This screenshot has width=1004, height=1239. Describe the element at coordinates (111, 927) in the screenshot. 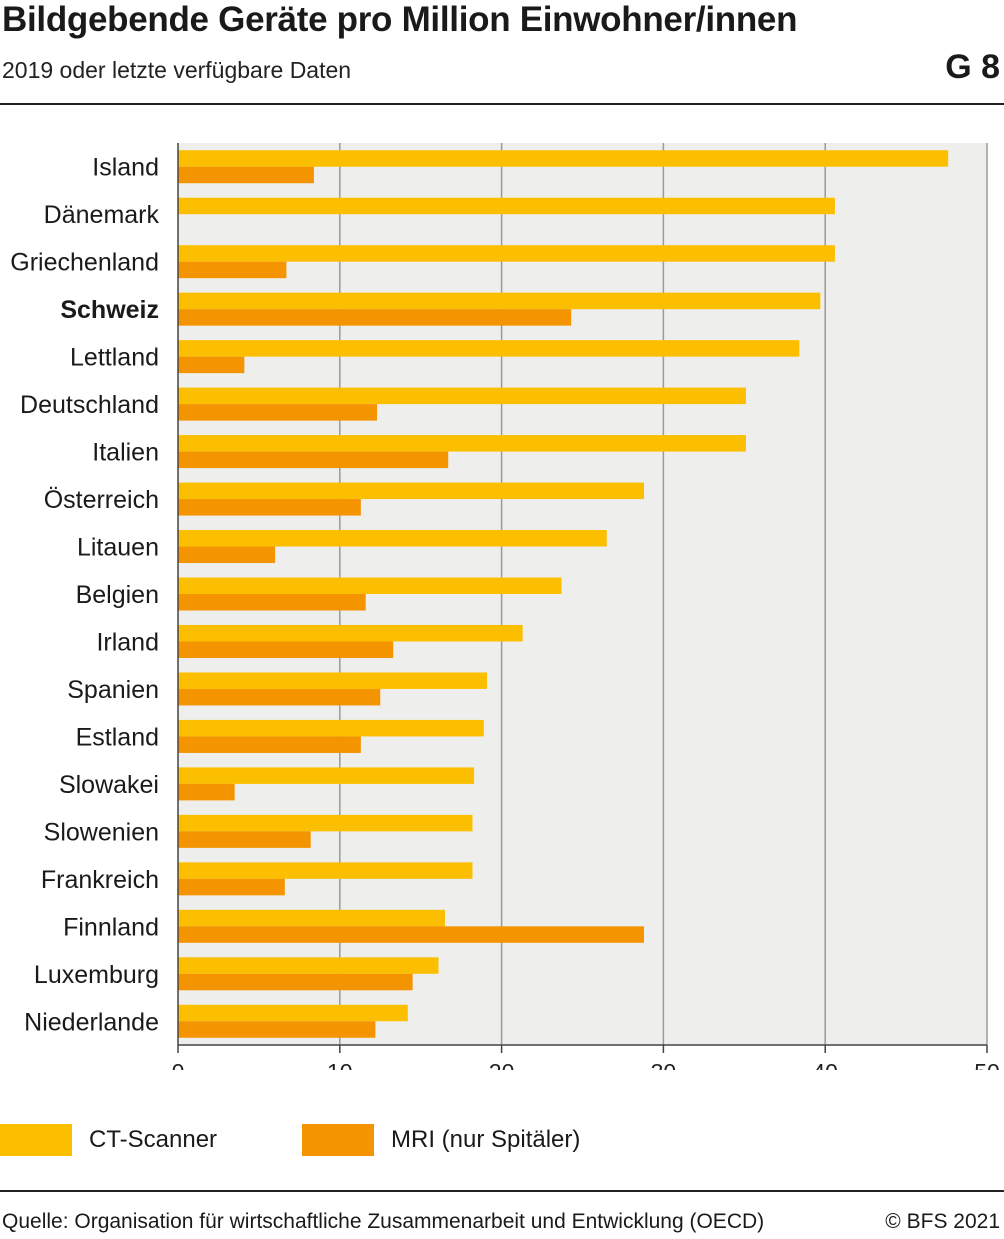

I see `category-label: Finnland` at that location.